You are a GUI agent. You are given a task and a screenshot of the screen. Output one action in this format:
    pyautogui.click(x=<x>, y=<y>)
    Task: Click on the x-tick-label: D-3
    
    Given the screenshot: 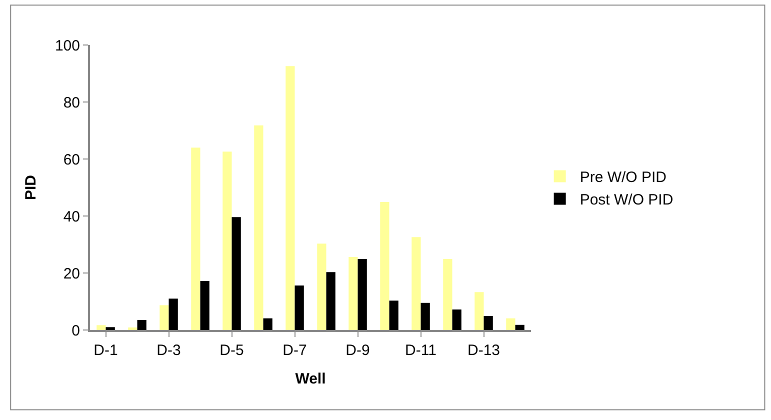 What is the action you would take?
    pyautogui.click(x=168, y=350)
    